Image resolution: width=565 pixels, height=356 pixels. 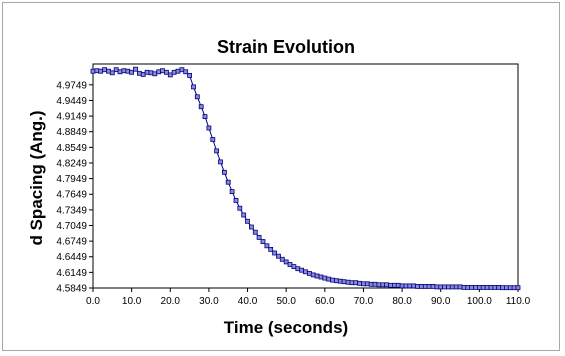 What do you see at coordinates (71, 85) in the screenshot?
I see `y-tick-label-13: 4.9749` at bounding box center [71, 85].